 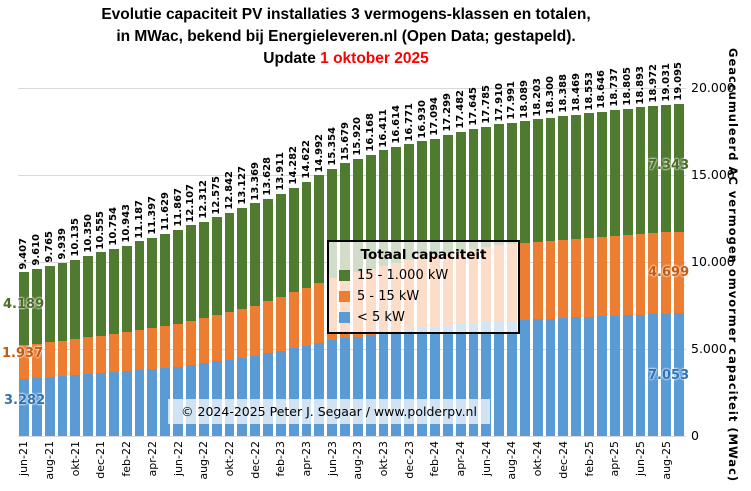 What do you see at coordinates (25, 400) in the screenshot?
I see `callout-first-blue: 3.282` at bounding box center [25, 400].